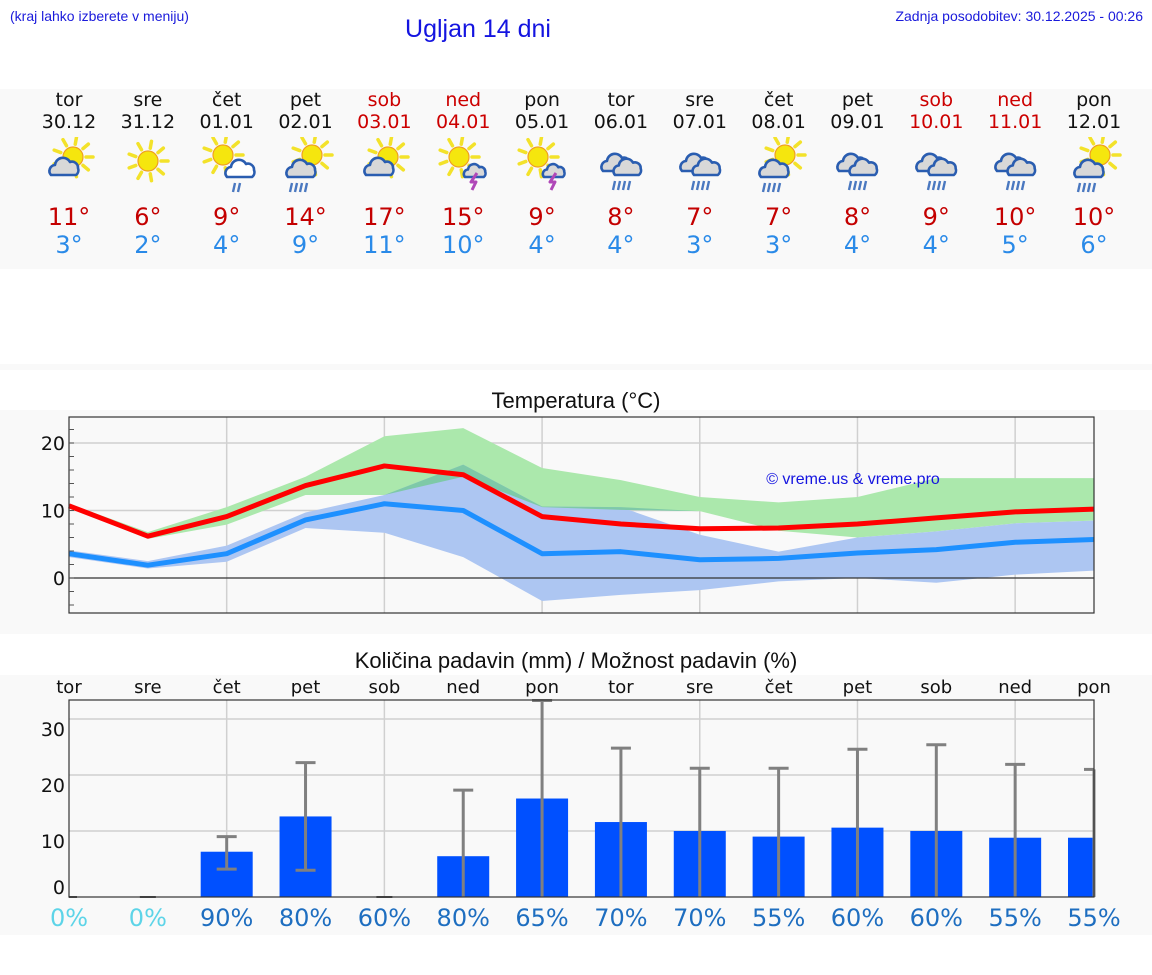 This screenshot has height=975, width=1152. What do you see at coordinates (542, 122) in the screenshot?
I see `day-date: 05.01` at bounding box center [542, 122].